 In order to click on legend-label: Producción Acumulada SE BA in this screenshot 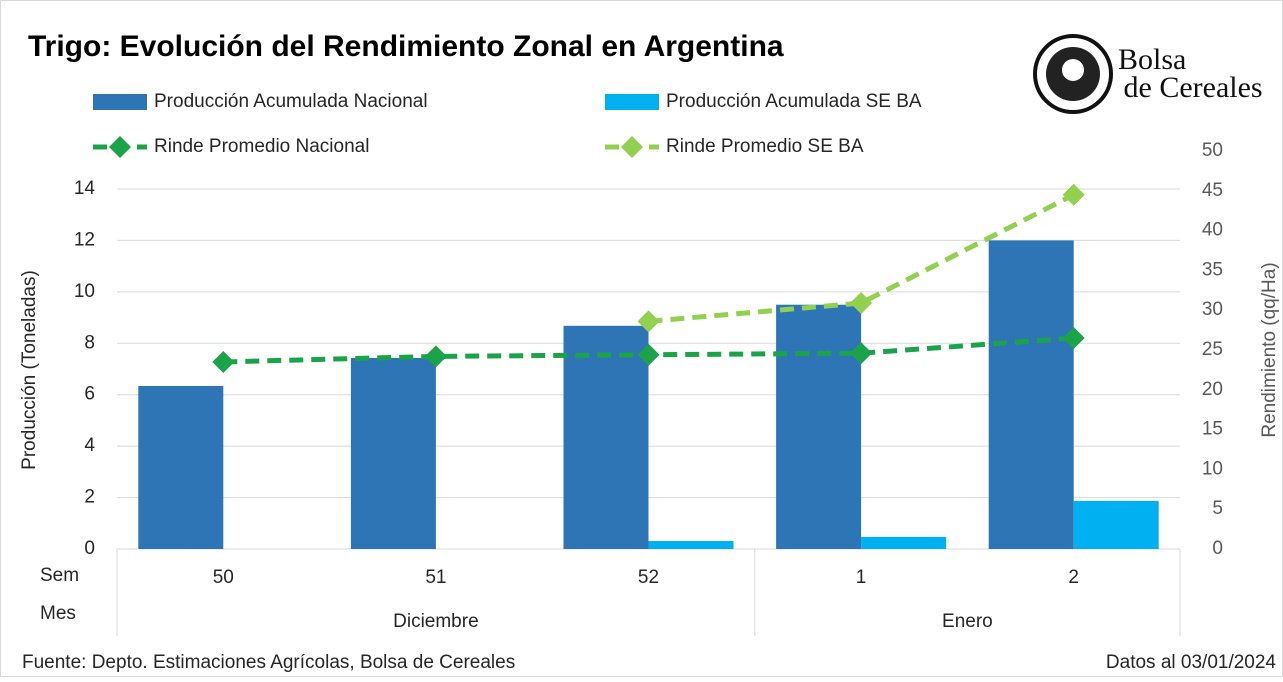, I will do `click(794, 101)`.